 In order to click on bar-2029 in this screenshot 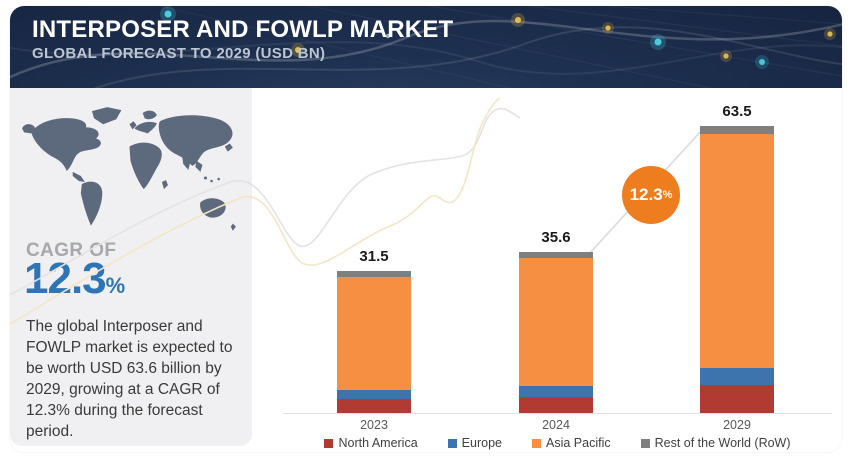, I will do `click(737, 269)`.